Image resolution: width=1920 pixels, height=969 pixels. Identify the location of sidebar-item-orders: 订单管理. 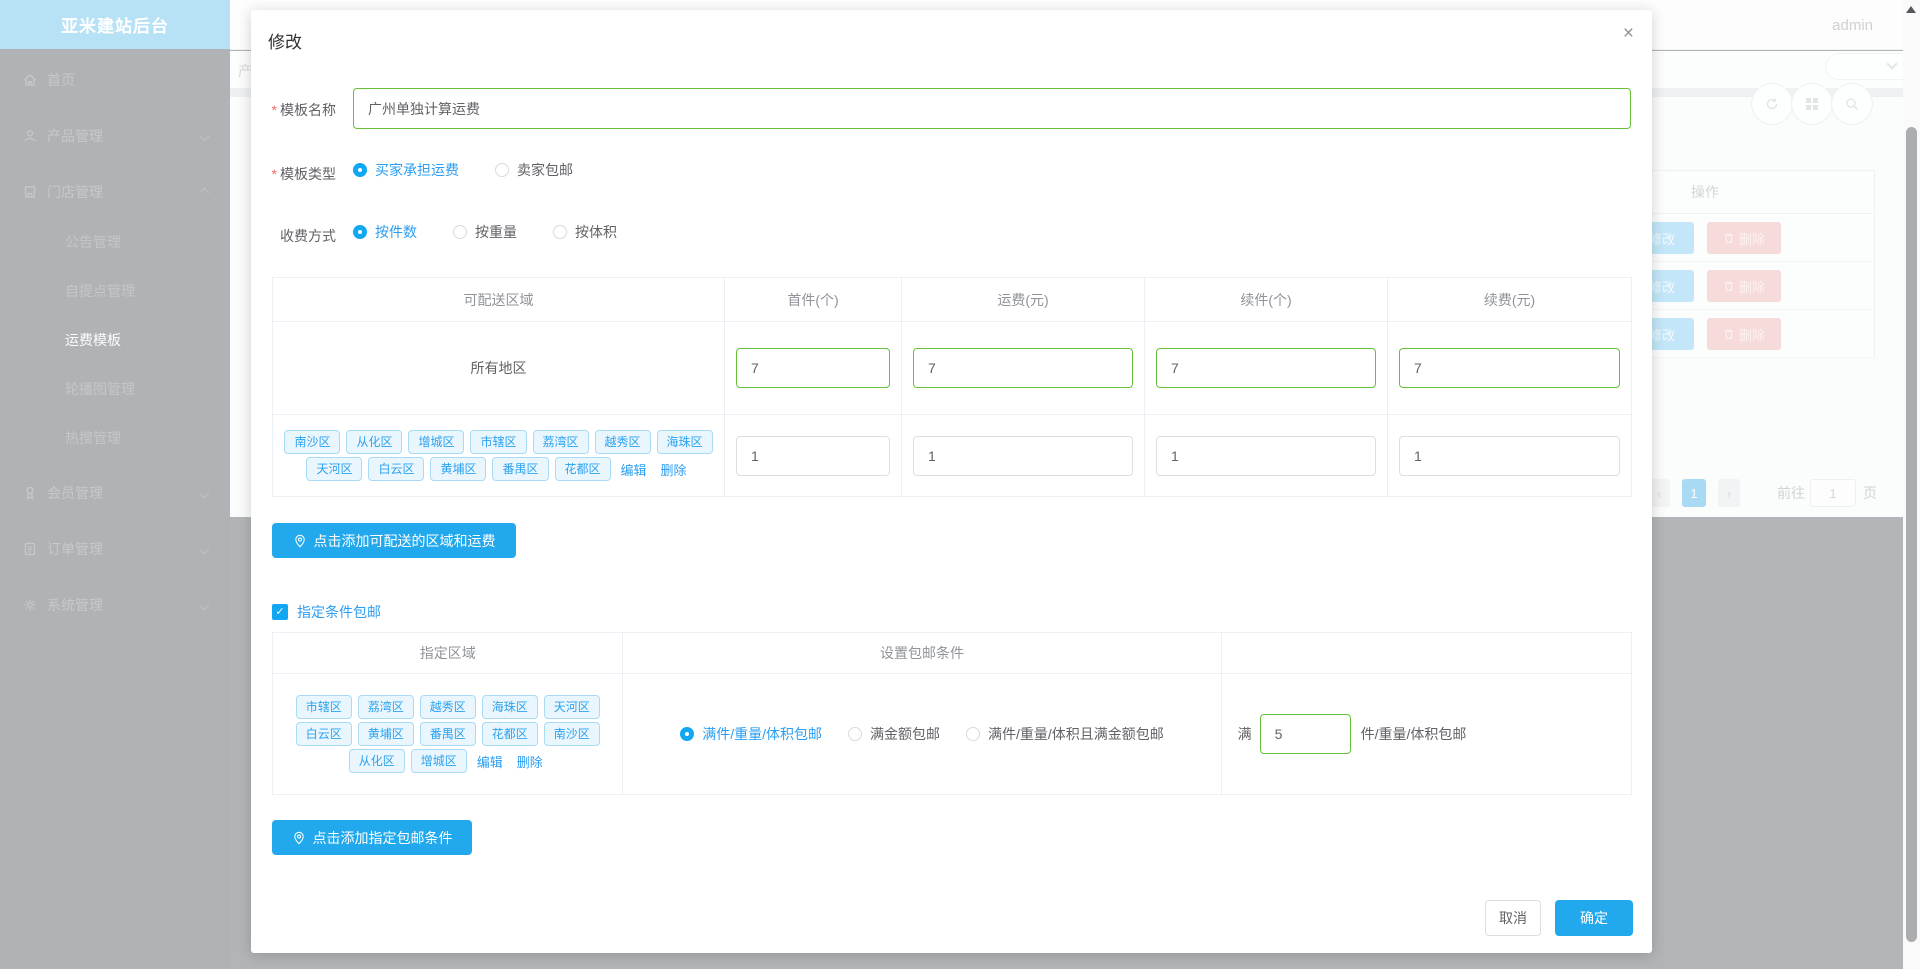
(115, 549).